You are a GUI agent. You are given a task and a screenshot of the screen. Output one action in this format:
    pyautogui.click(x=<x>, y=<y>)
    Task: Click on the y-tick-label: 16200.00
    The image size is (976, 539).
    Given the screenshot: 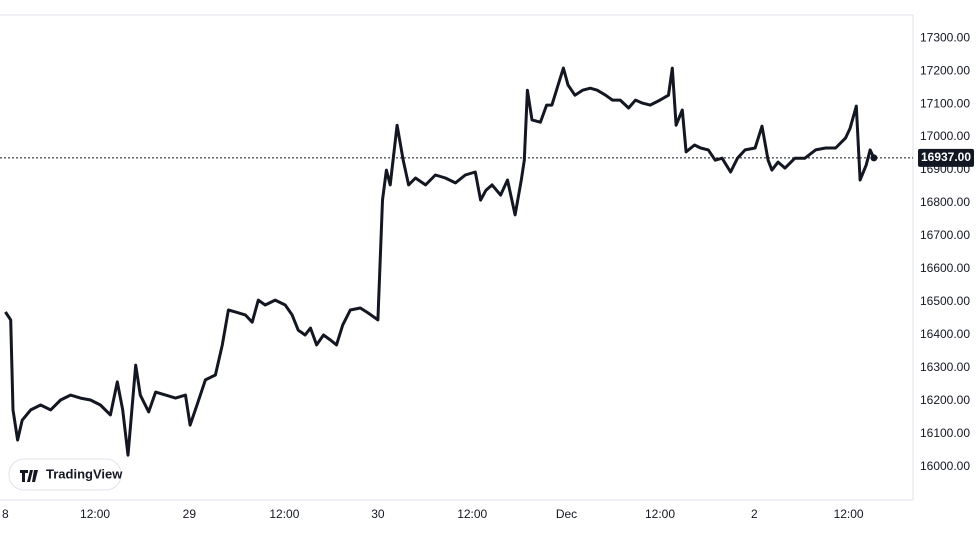 What is the action you would take?
    pyautogui.click(x=945, y=400)
    